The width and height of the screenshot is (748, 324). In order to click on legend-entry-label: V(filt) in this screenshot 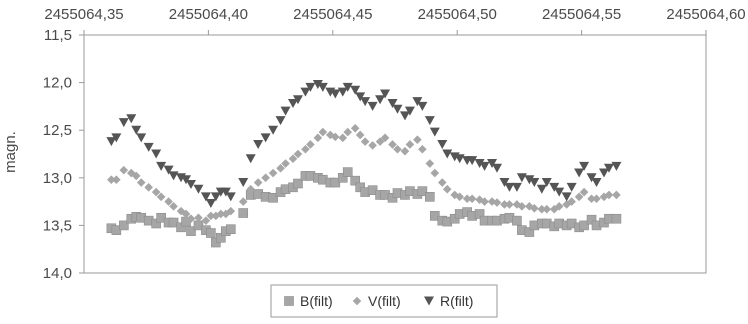, I will do `click(384, 301)`.